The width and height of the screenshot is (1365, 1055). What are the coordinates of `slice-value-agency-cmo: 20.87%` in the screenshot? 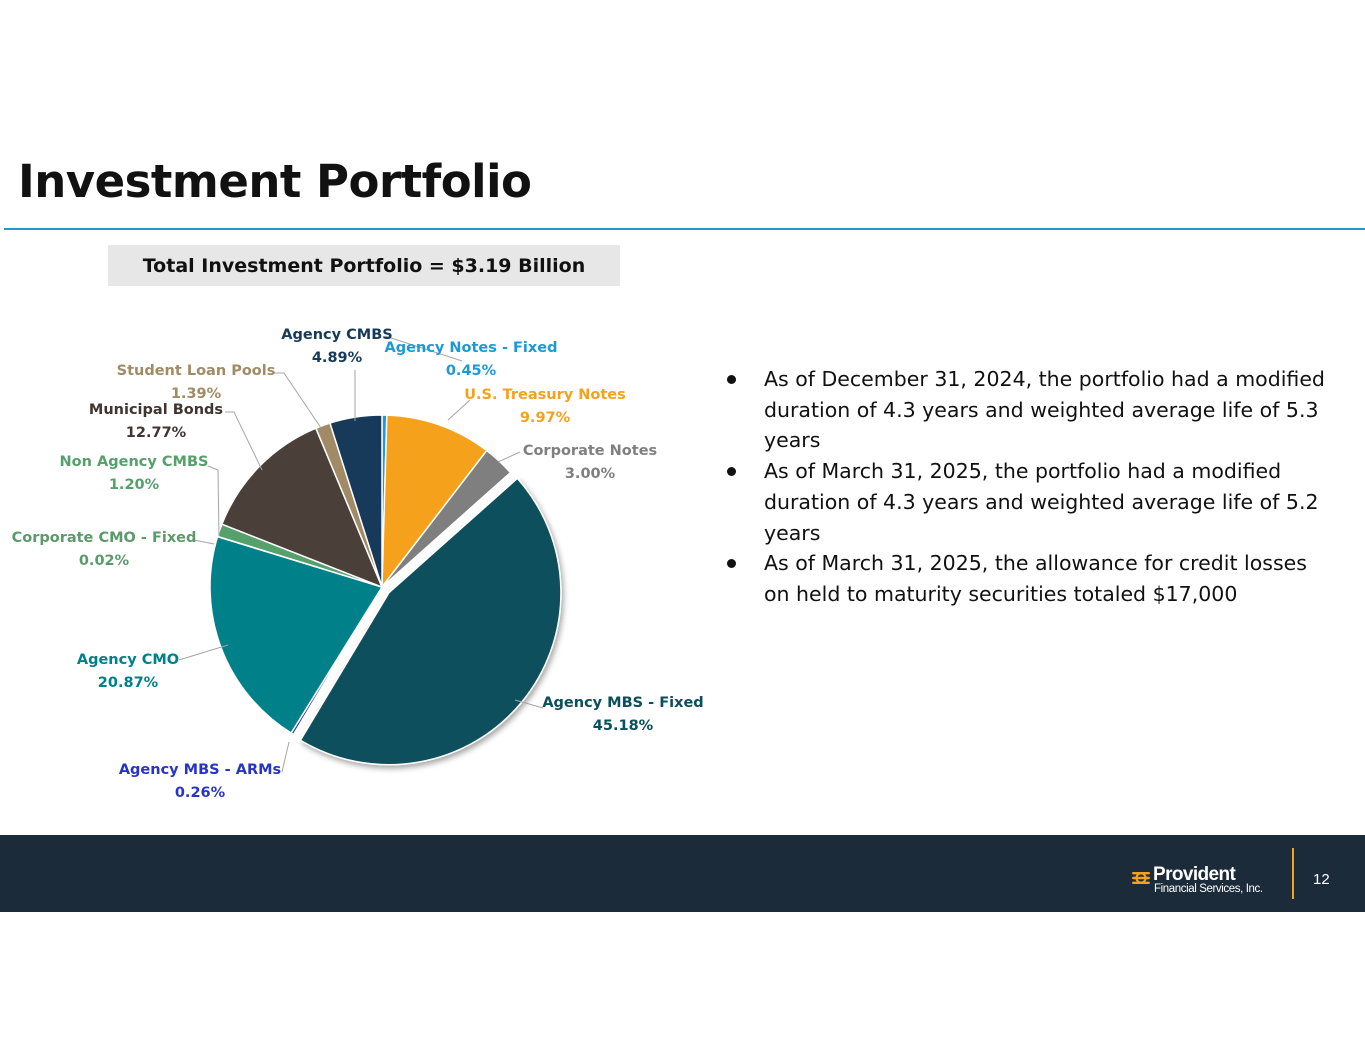 It's located at (128, 683).